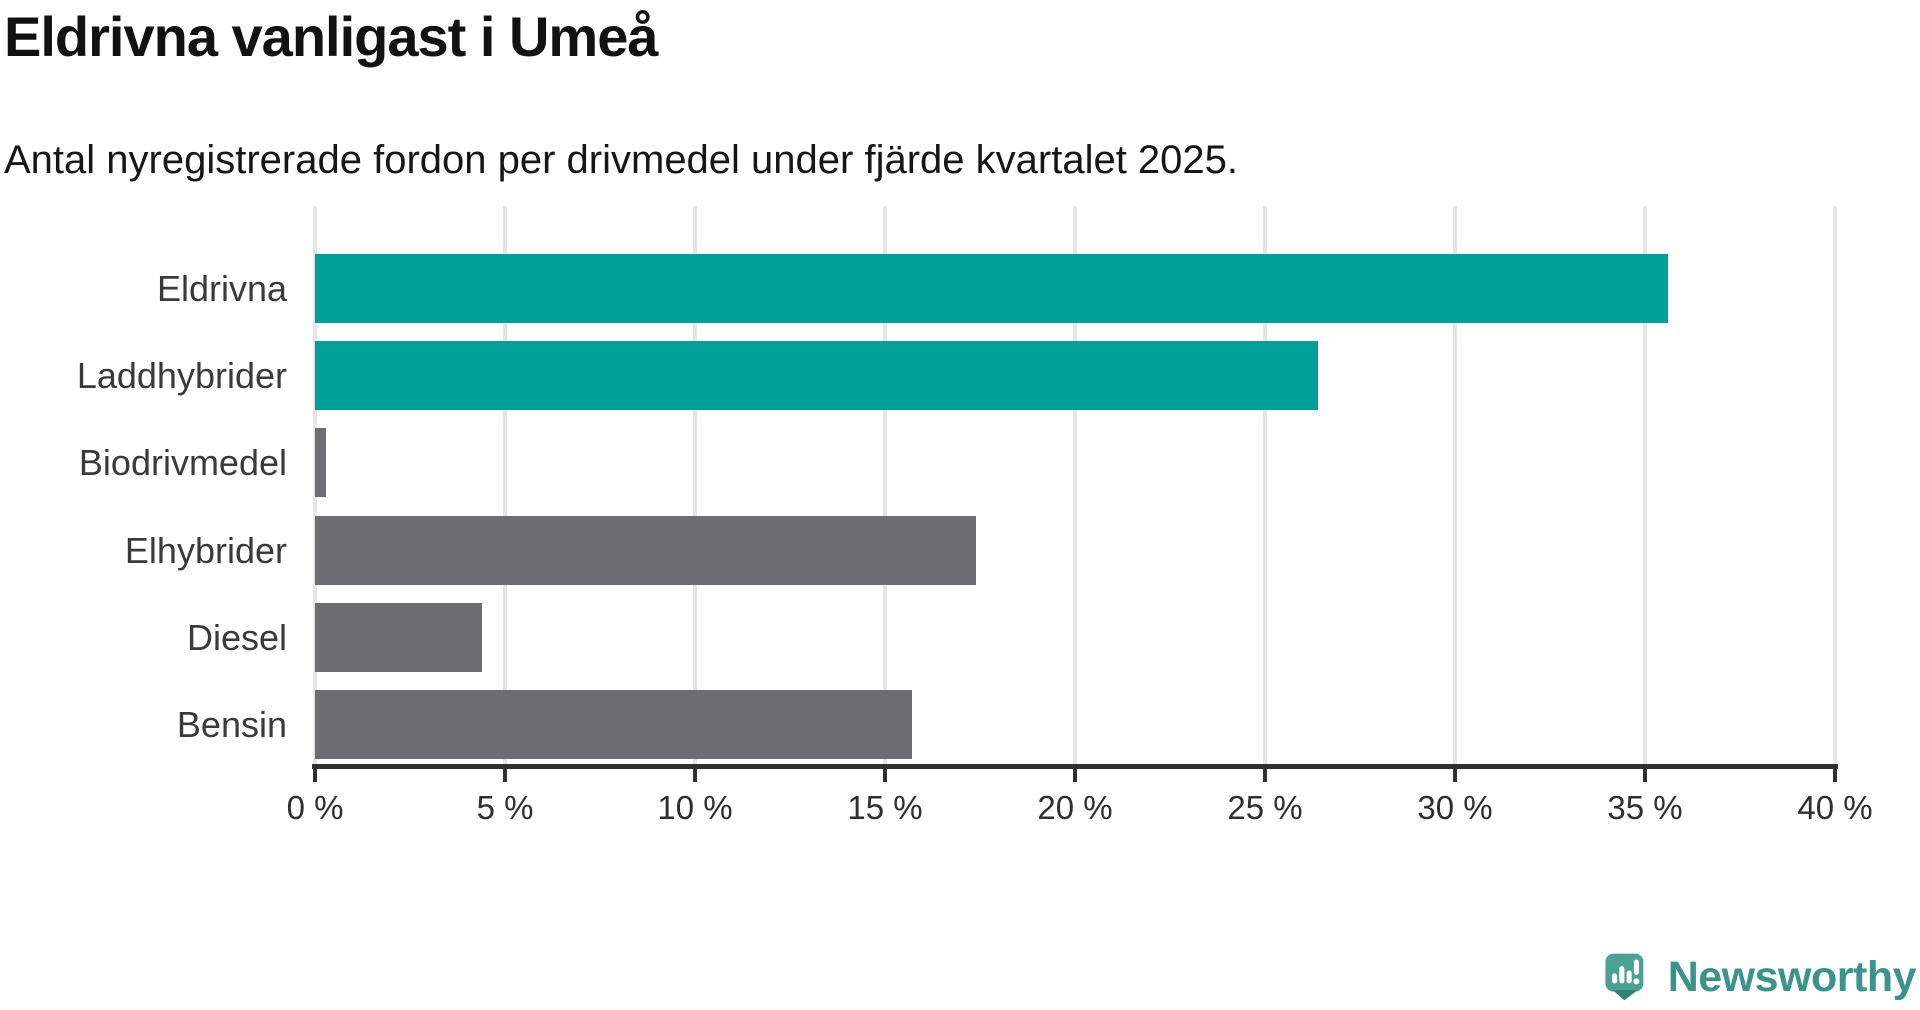 The height and width of the screenshot is (1010, 1920). Describe the element at coordinates (399, 637) in the screenshot. I see `bar-diesel` at that location.